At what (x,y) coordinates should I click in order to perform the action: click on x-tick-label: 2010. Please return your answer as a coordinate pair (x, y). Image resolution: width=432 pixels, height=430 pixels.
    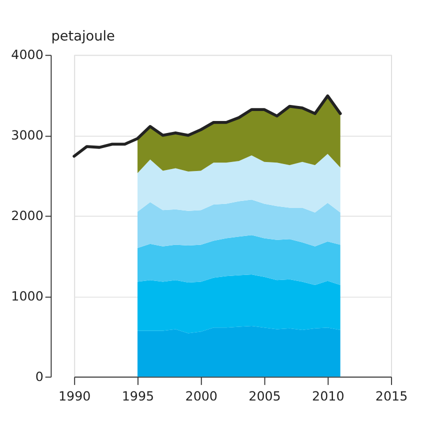
    Looking at the image, I should click on (328, 396).